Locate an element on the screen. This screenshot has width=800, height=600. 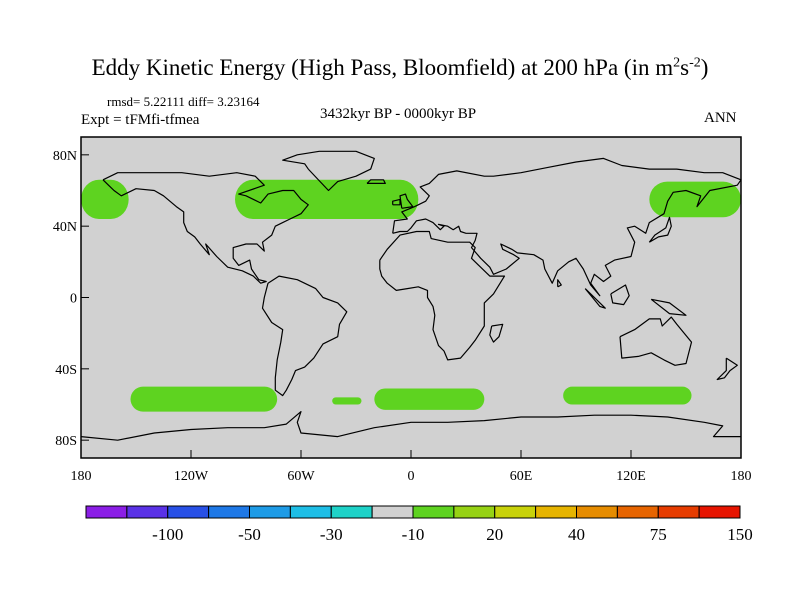
colorbar-label: -30 is located at coordinates (331, 534).